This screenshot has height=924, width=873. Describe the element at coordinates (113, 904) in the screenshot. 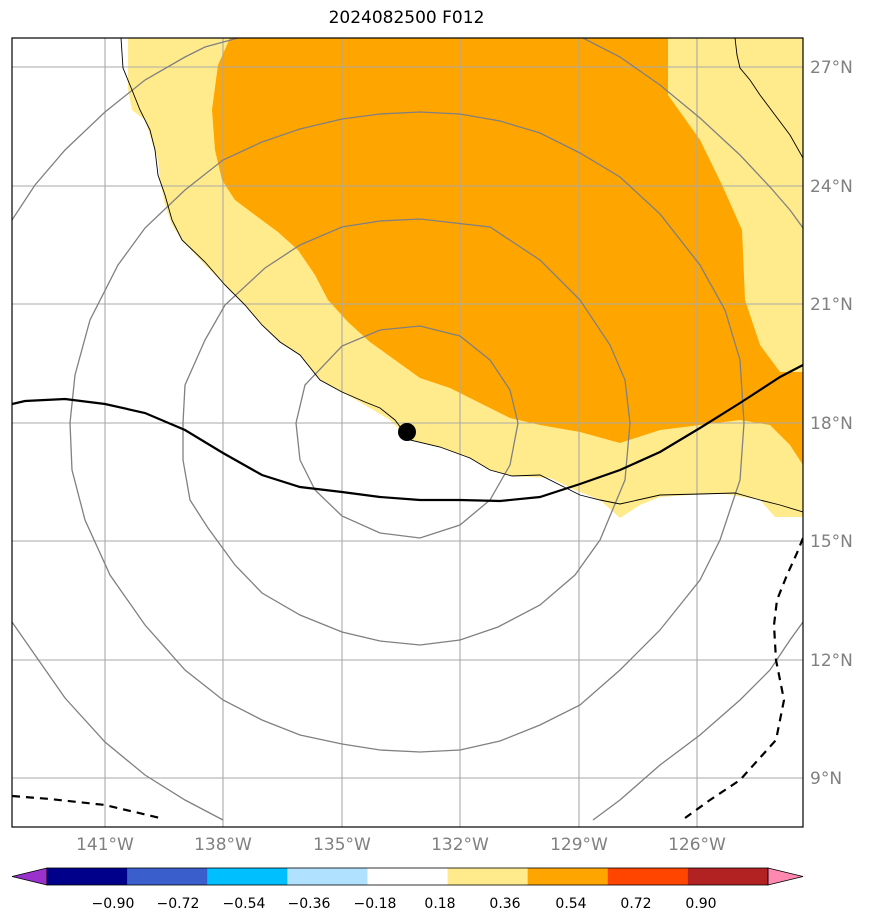

I see `colorbar-tick-label: −0.90` at that location.